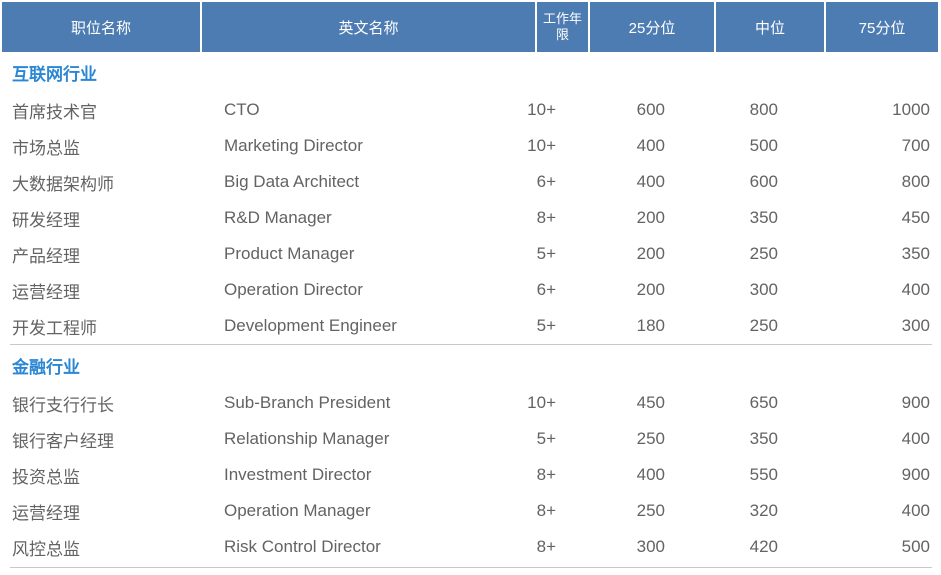  Describe the element at coordinates (763, 289) in the screenshot. I see `median-value: 300` at that location.